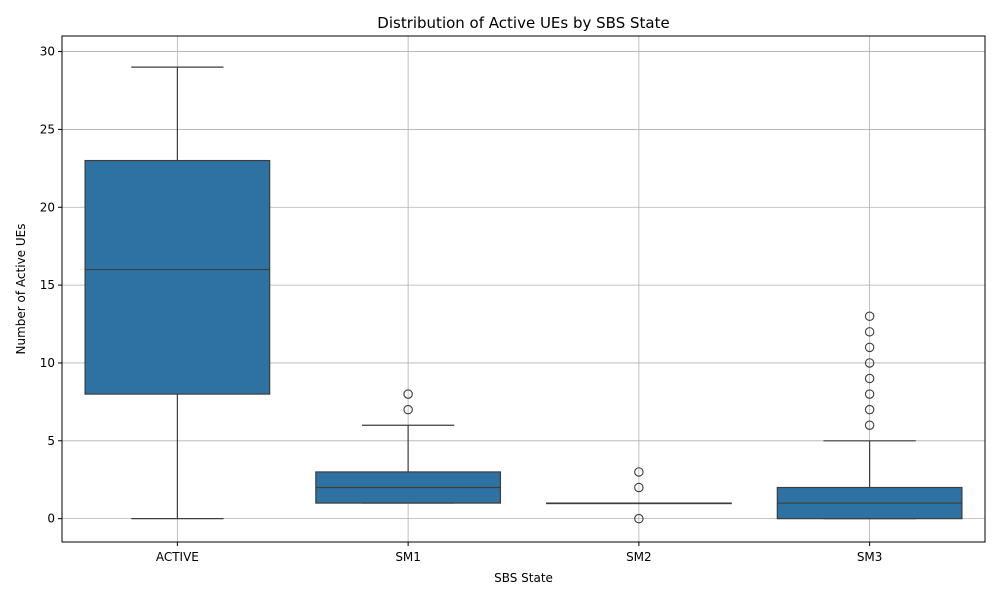 The height and width of the screenshot is (600, 1000). I want to click on y-tick-label: 10, so click(47, 363).